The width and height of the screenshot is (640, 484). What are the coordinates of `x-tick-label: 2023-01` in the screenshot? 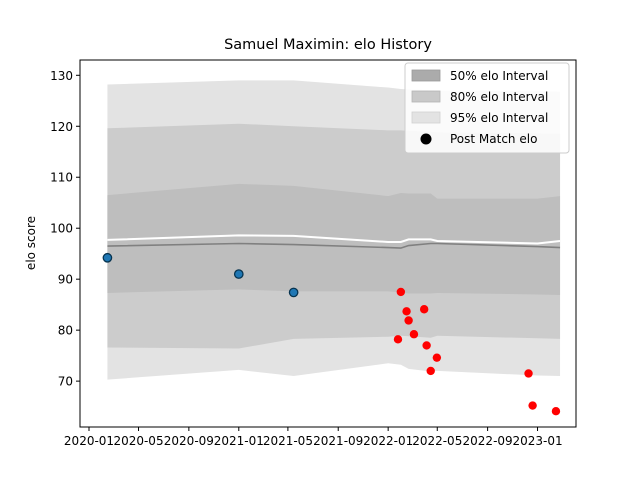 It's located at (537, 441).